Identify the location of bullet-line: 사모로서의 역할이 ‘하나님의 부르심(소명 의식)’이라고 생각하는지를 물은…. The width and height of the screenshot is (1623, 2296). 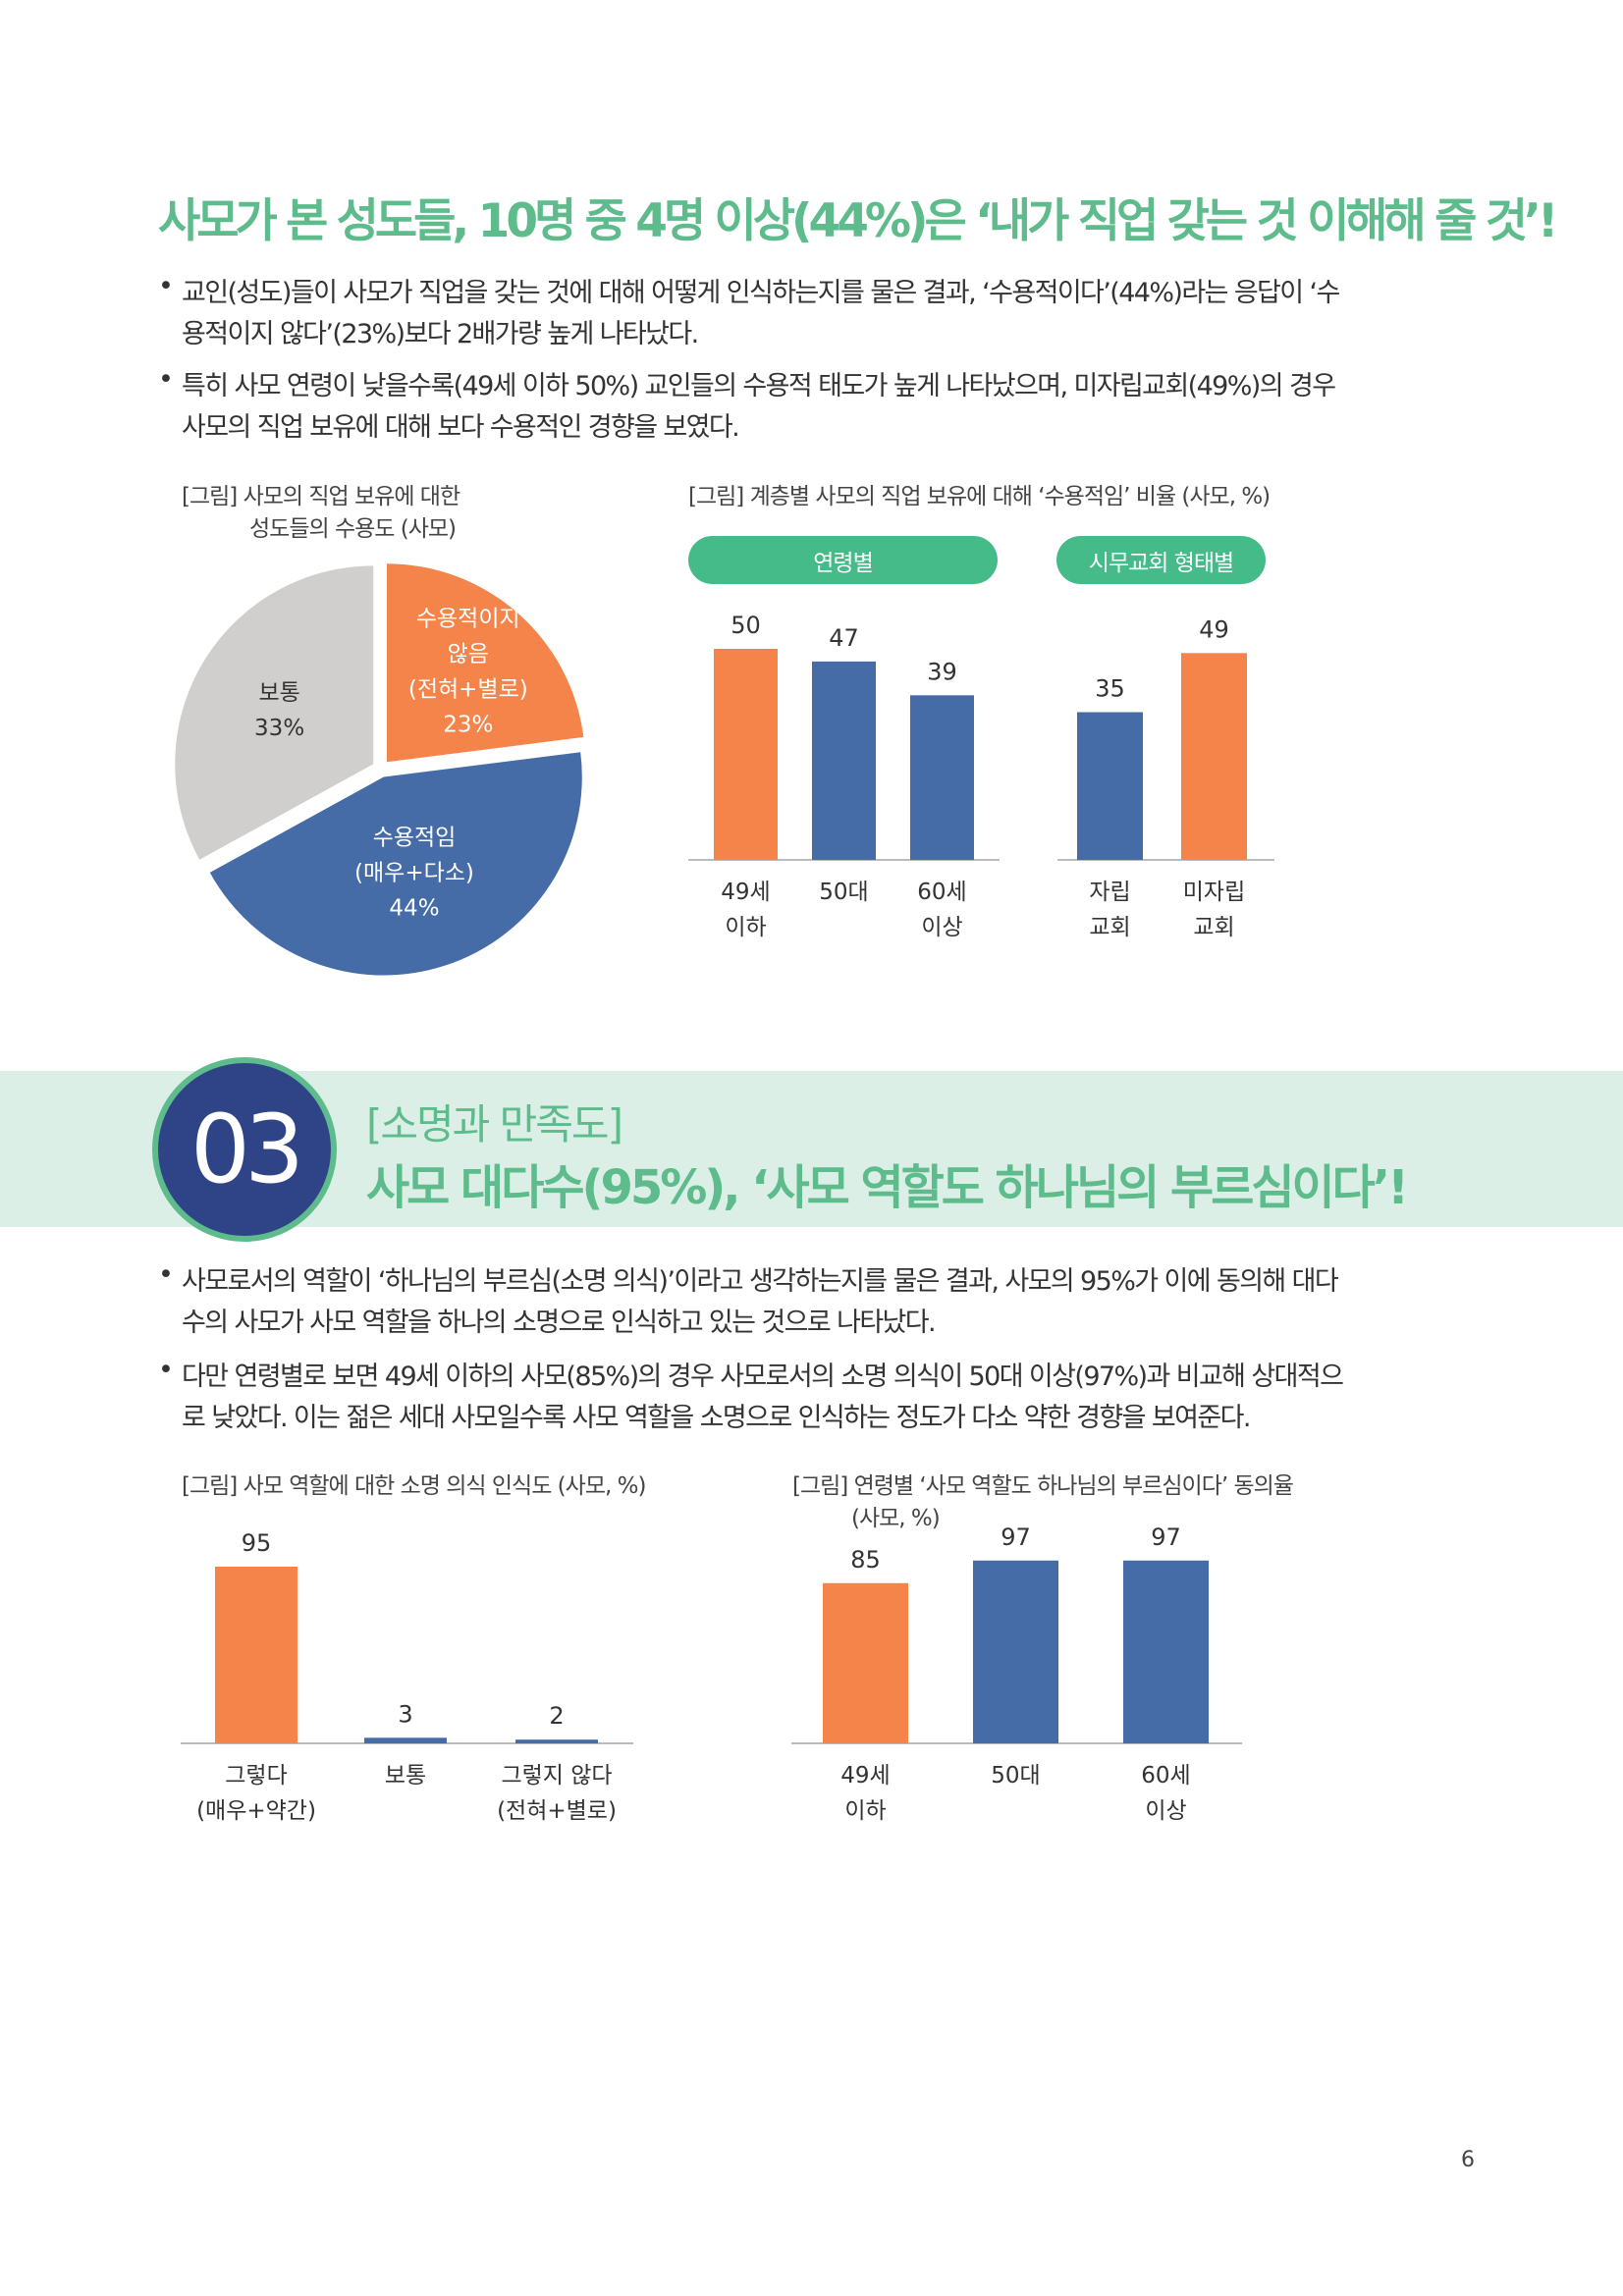
(760, 1282).